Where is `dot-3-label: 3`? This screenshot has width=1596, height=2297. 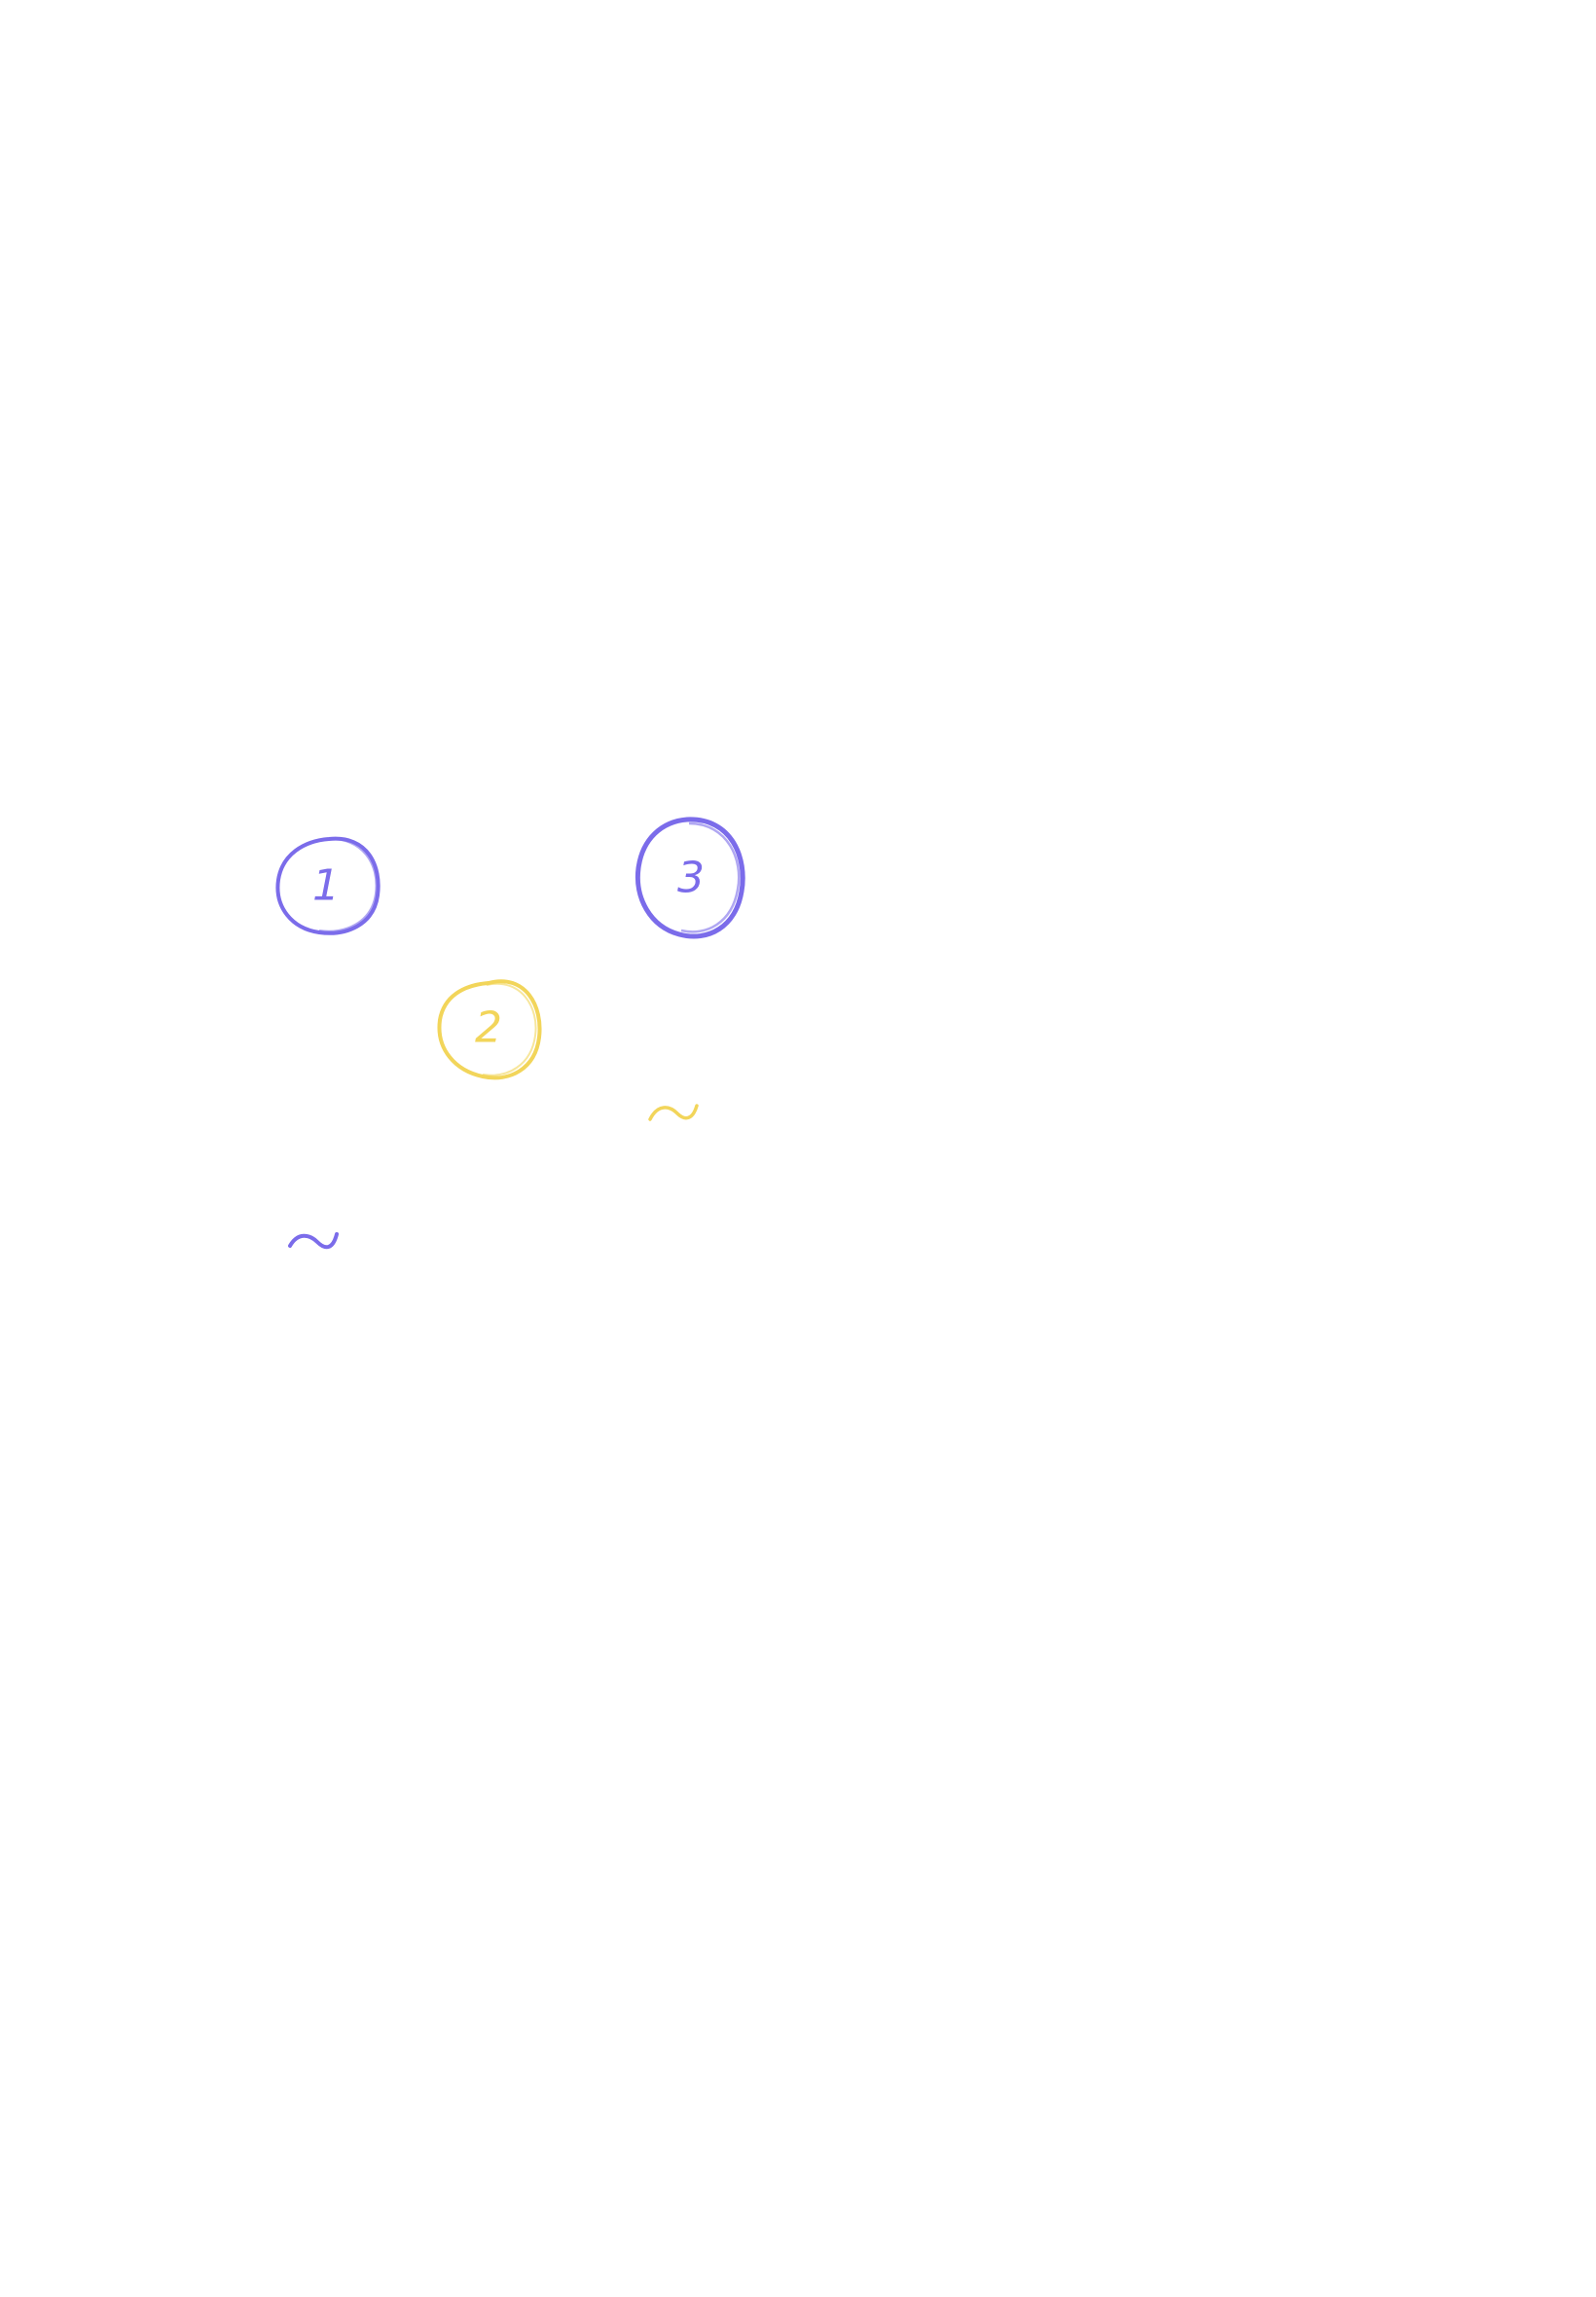
dot-3-label: 3 is located at coordinates (691, 878).